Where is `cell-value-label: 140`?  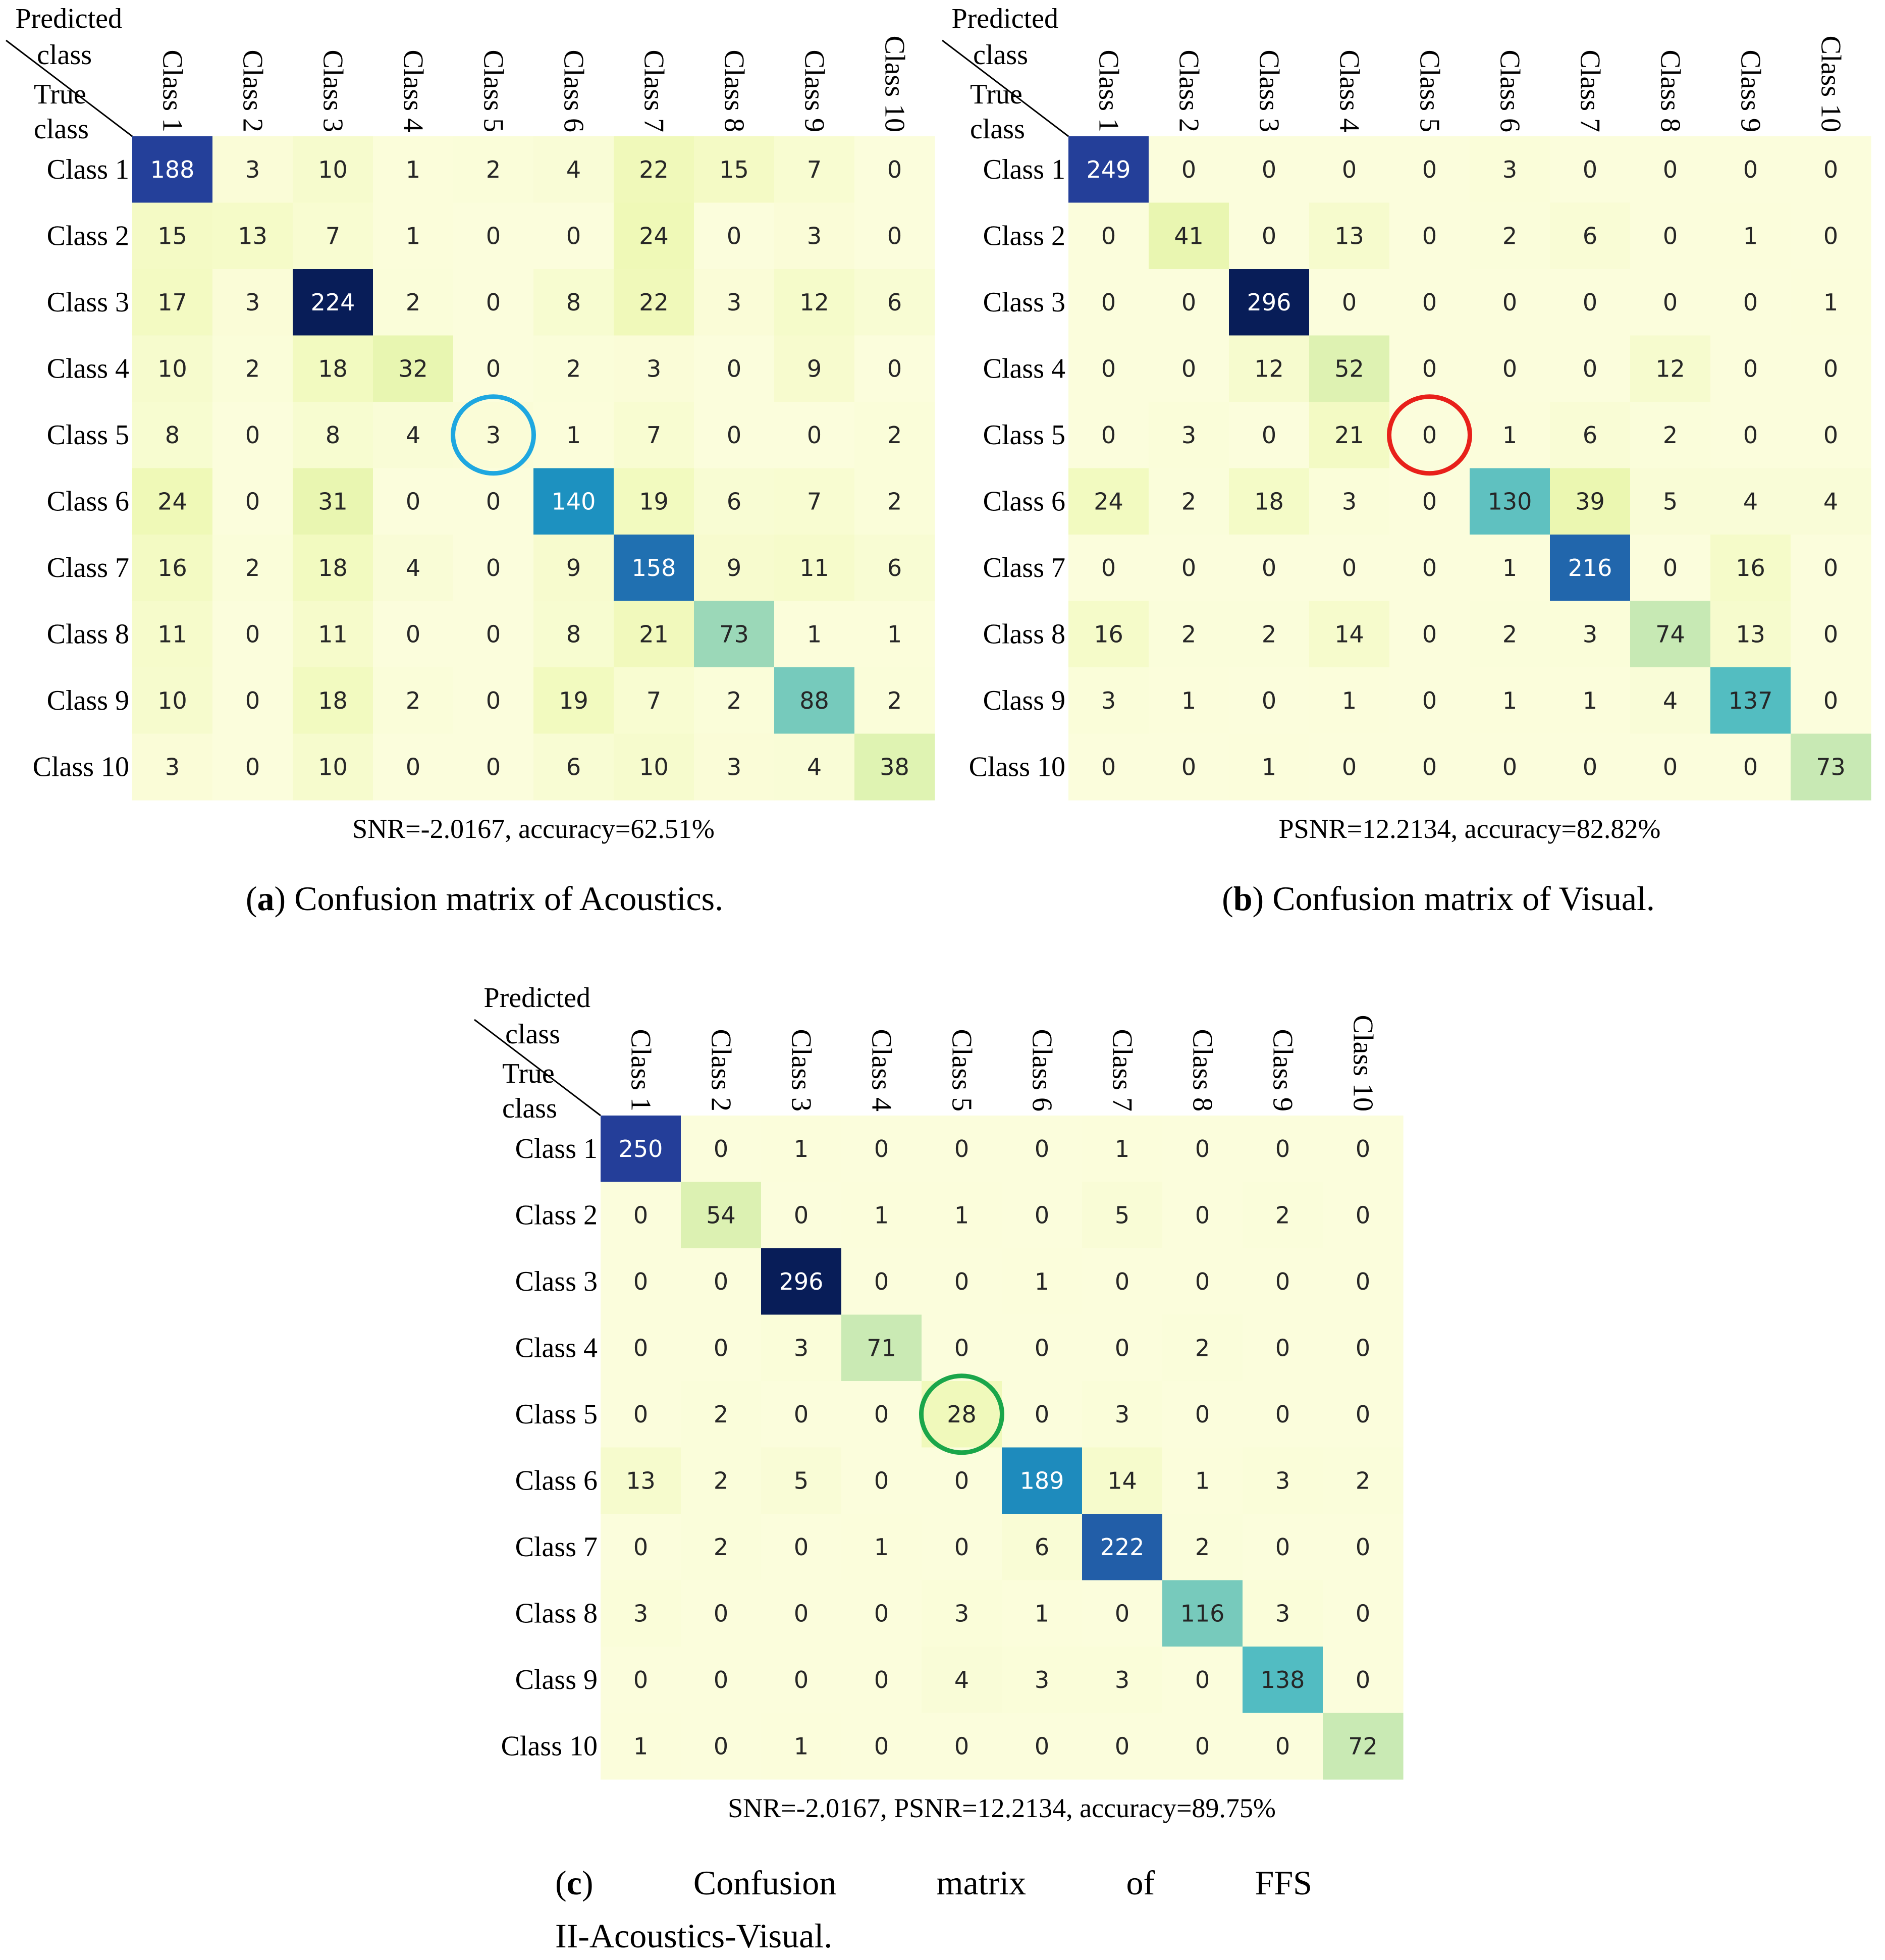
cell-value-label: 140 is located at coordinates (574, 501).